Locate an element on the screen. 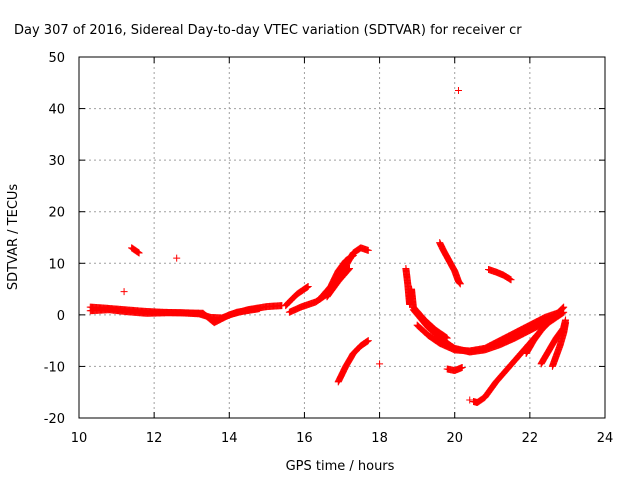 This screenshot has height=480, width=640. y-tick-label: 30 is located at coordinates (56, 161).